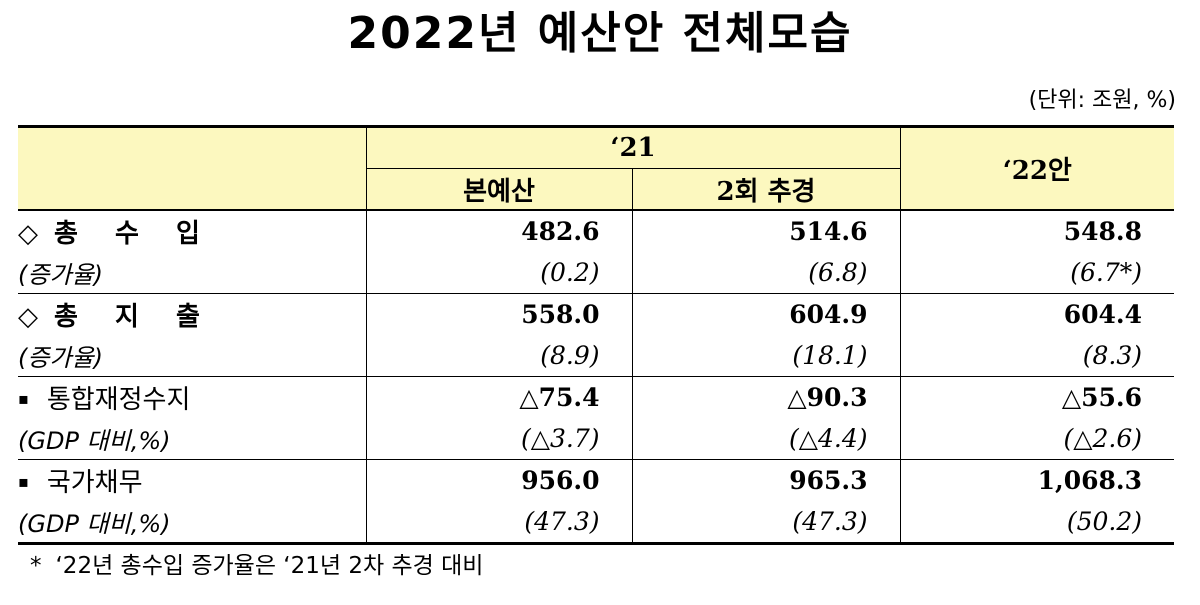  Describe the element at coordinates (1037, 438) in the screenshot. I see `cell-subvalue: (△2.6)` at that location.